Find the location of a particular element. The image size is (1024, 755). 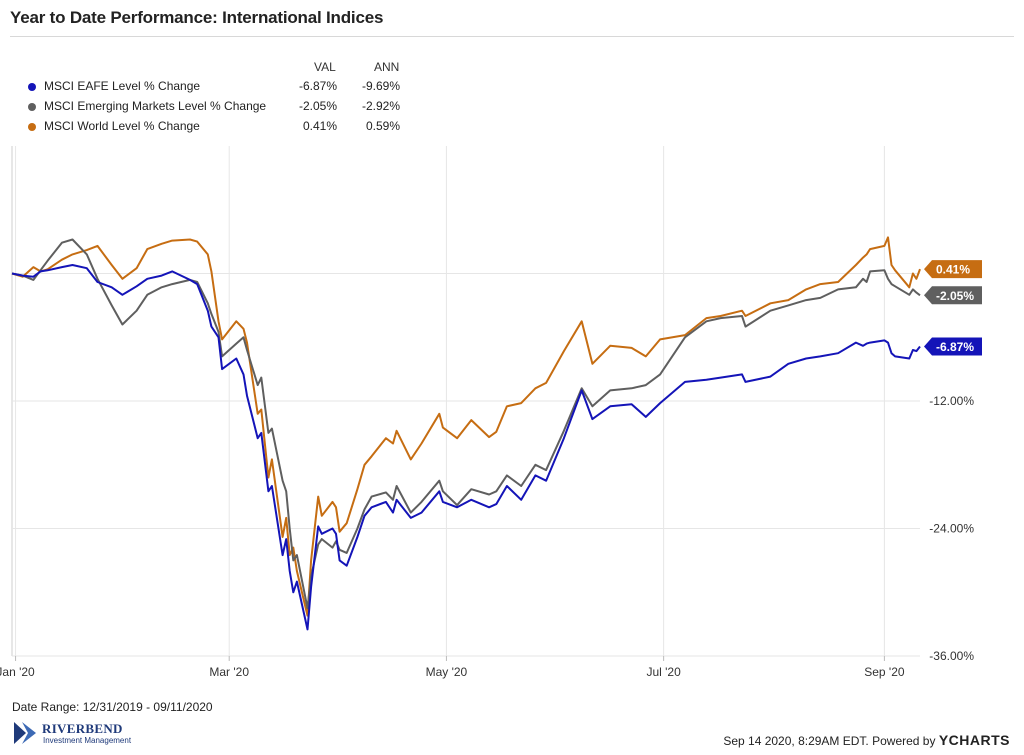

legend-marker-em is located at coordinates (32, 107).